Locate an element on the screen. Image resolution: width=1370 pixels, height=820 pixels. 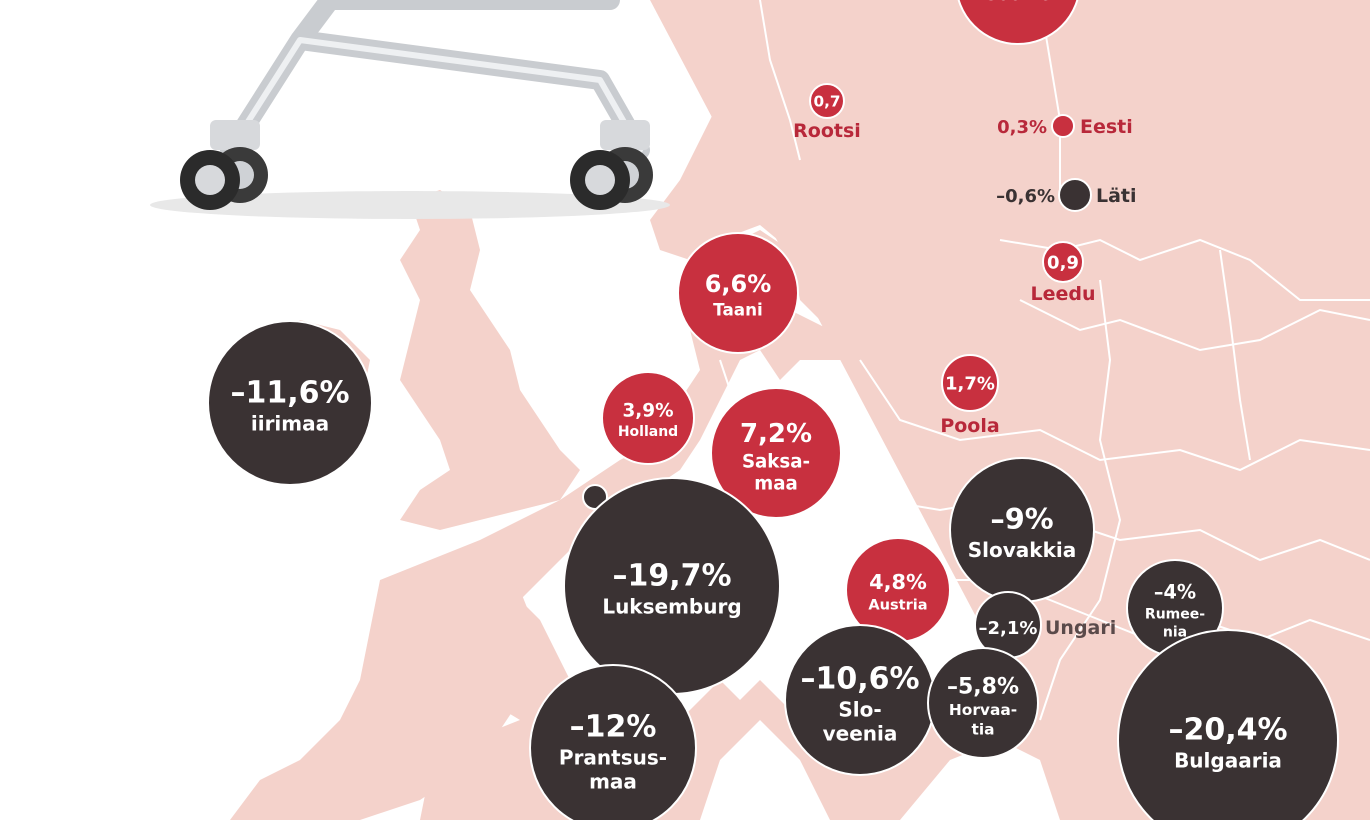
bubble-rootsi: 0,7 Rootsi is located at coordinates (827, 112).